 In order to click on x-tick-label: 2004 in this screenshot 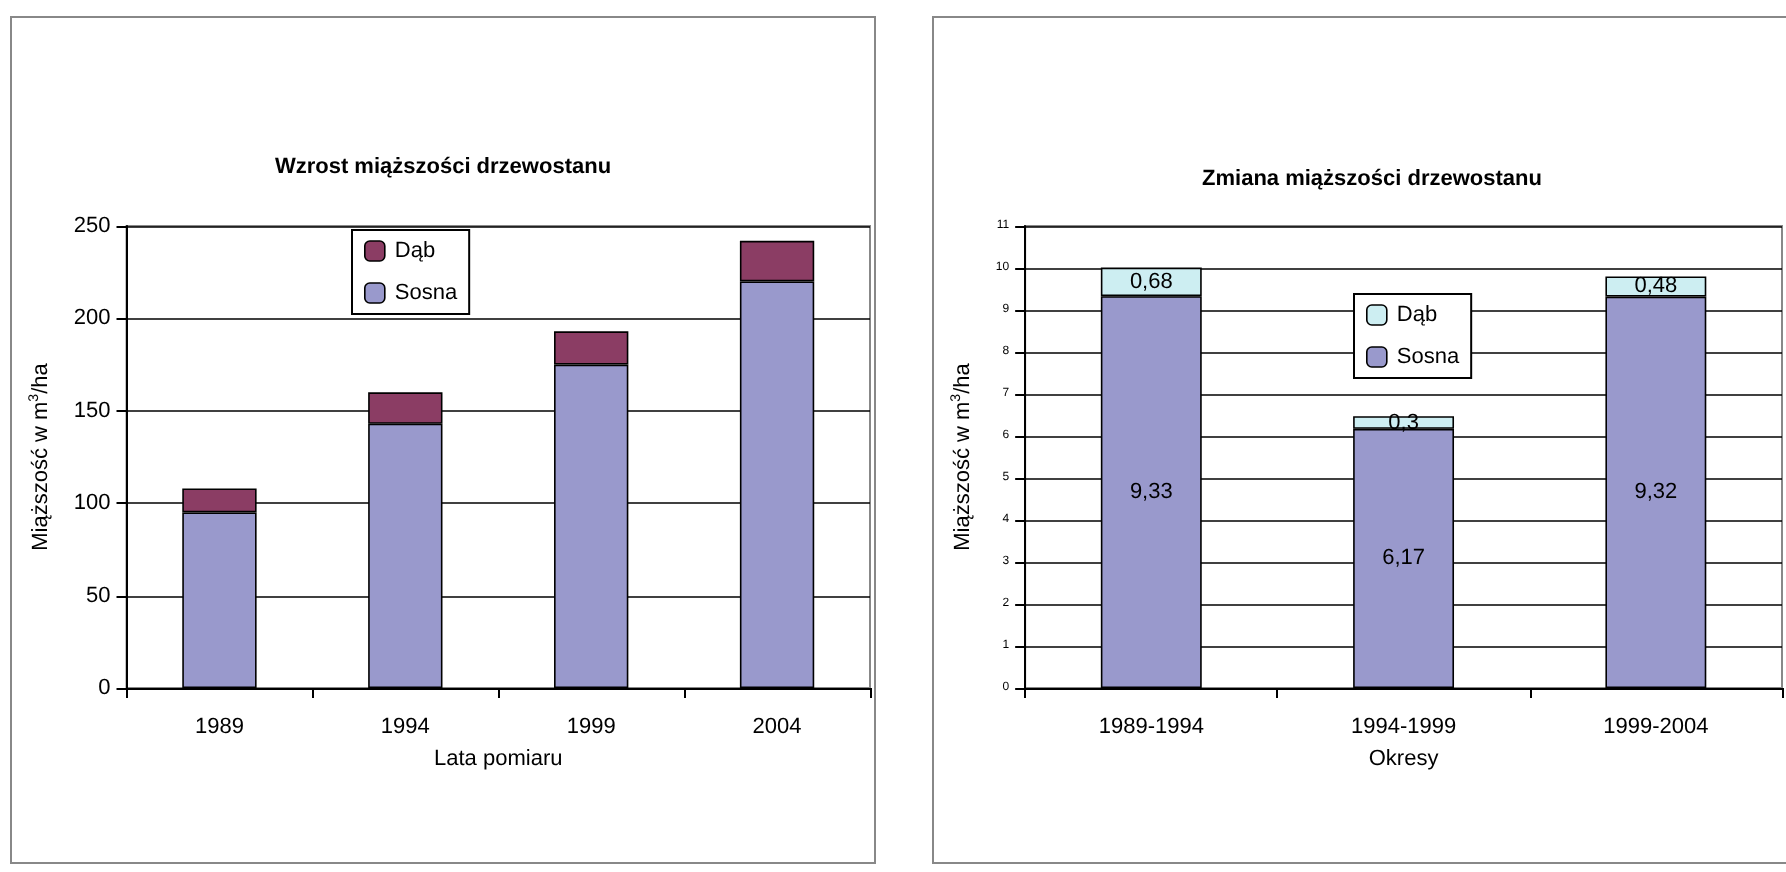, I will do `click(777, 727)`.